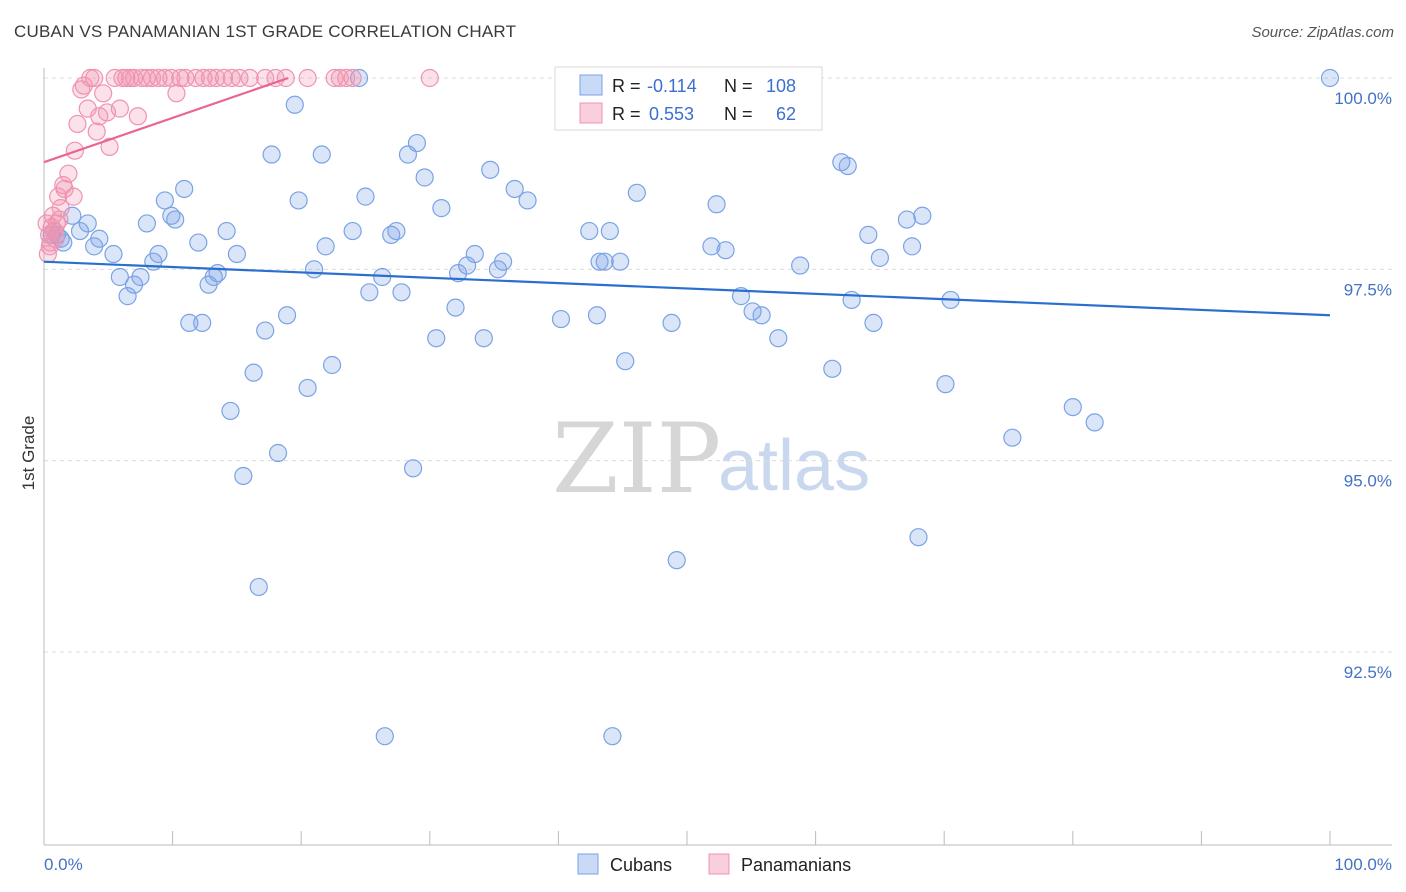  Describe the element at coordinates (1363, 385) in the screenshot. I see `y-tick-labels: 100.0% 97.5% 95.0% 92.5%` at that location.